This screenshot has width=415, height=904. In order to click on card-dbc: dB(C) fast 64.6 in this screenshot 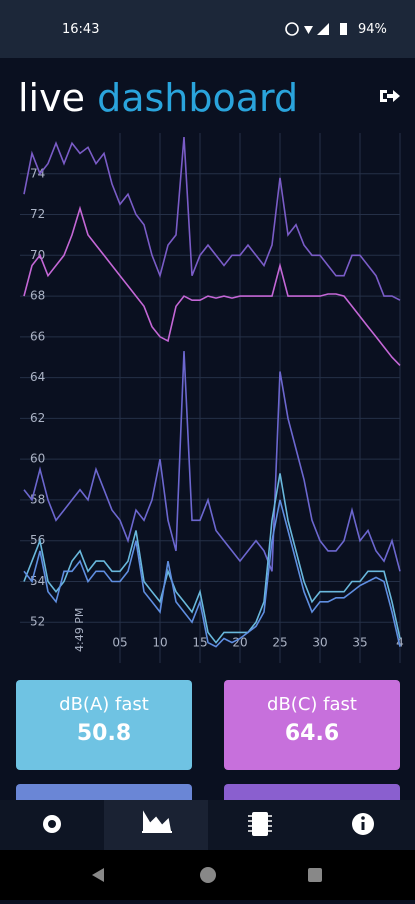, I will do `click(312, 725)`.